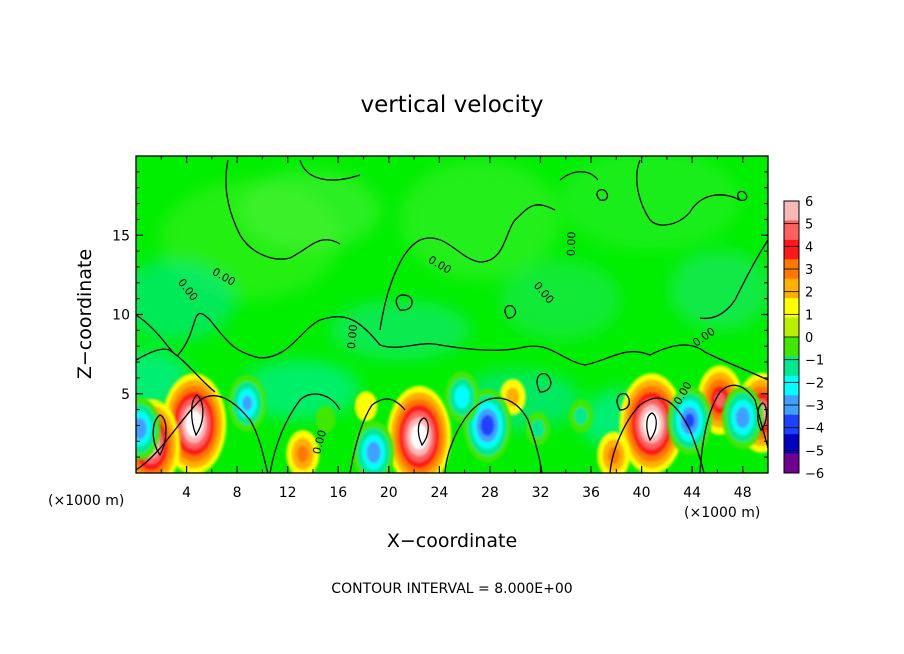  What do you see at coordinates (809, 338) in the screenshot?
I see `colorbar-label: 0` at bounding box center [809, 338].